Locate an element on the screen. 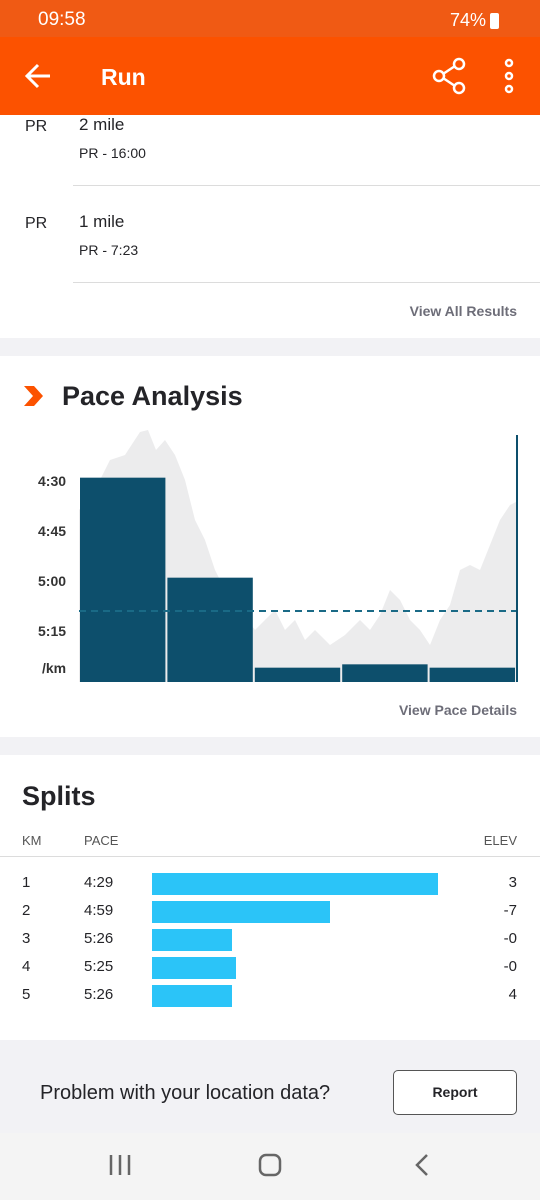  section-icon is located at coordinates (33, 396).